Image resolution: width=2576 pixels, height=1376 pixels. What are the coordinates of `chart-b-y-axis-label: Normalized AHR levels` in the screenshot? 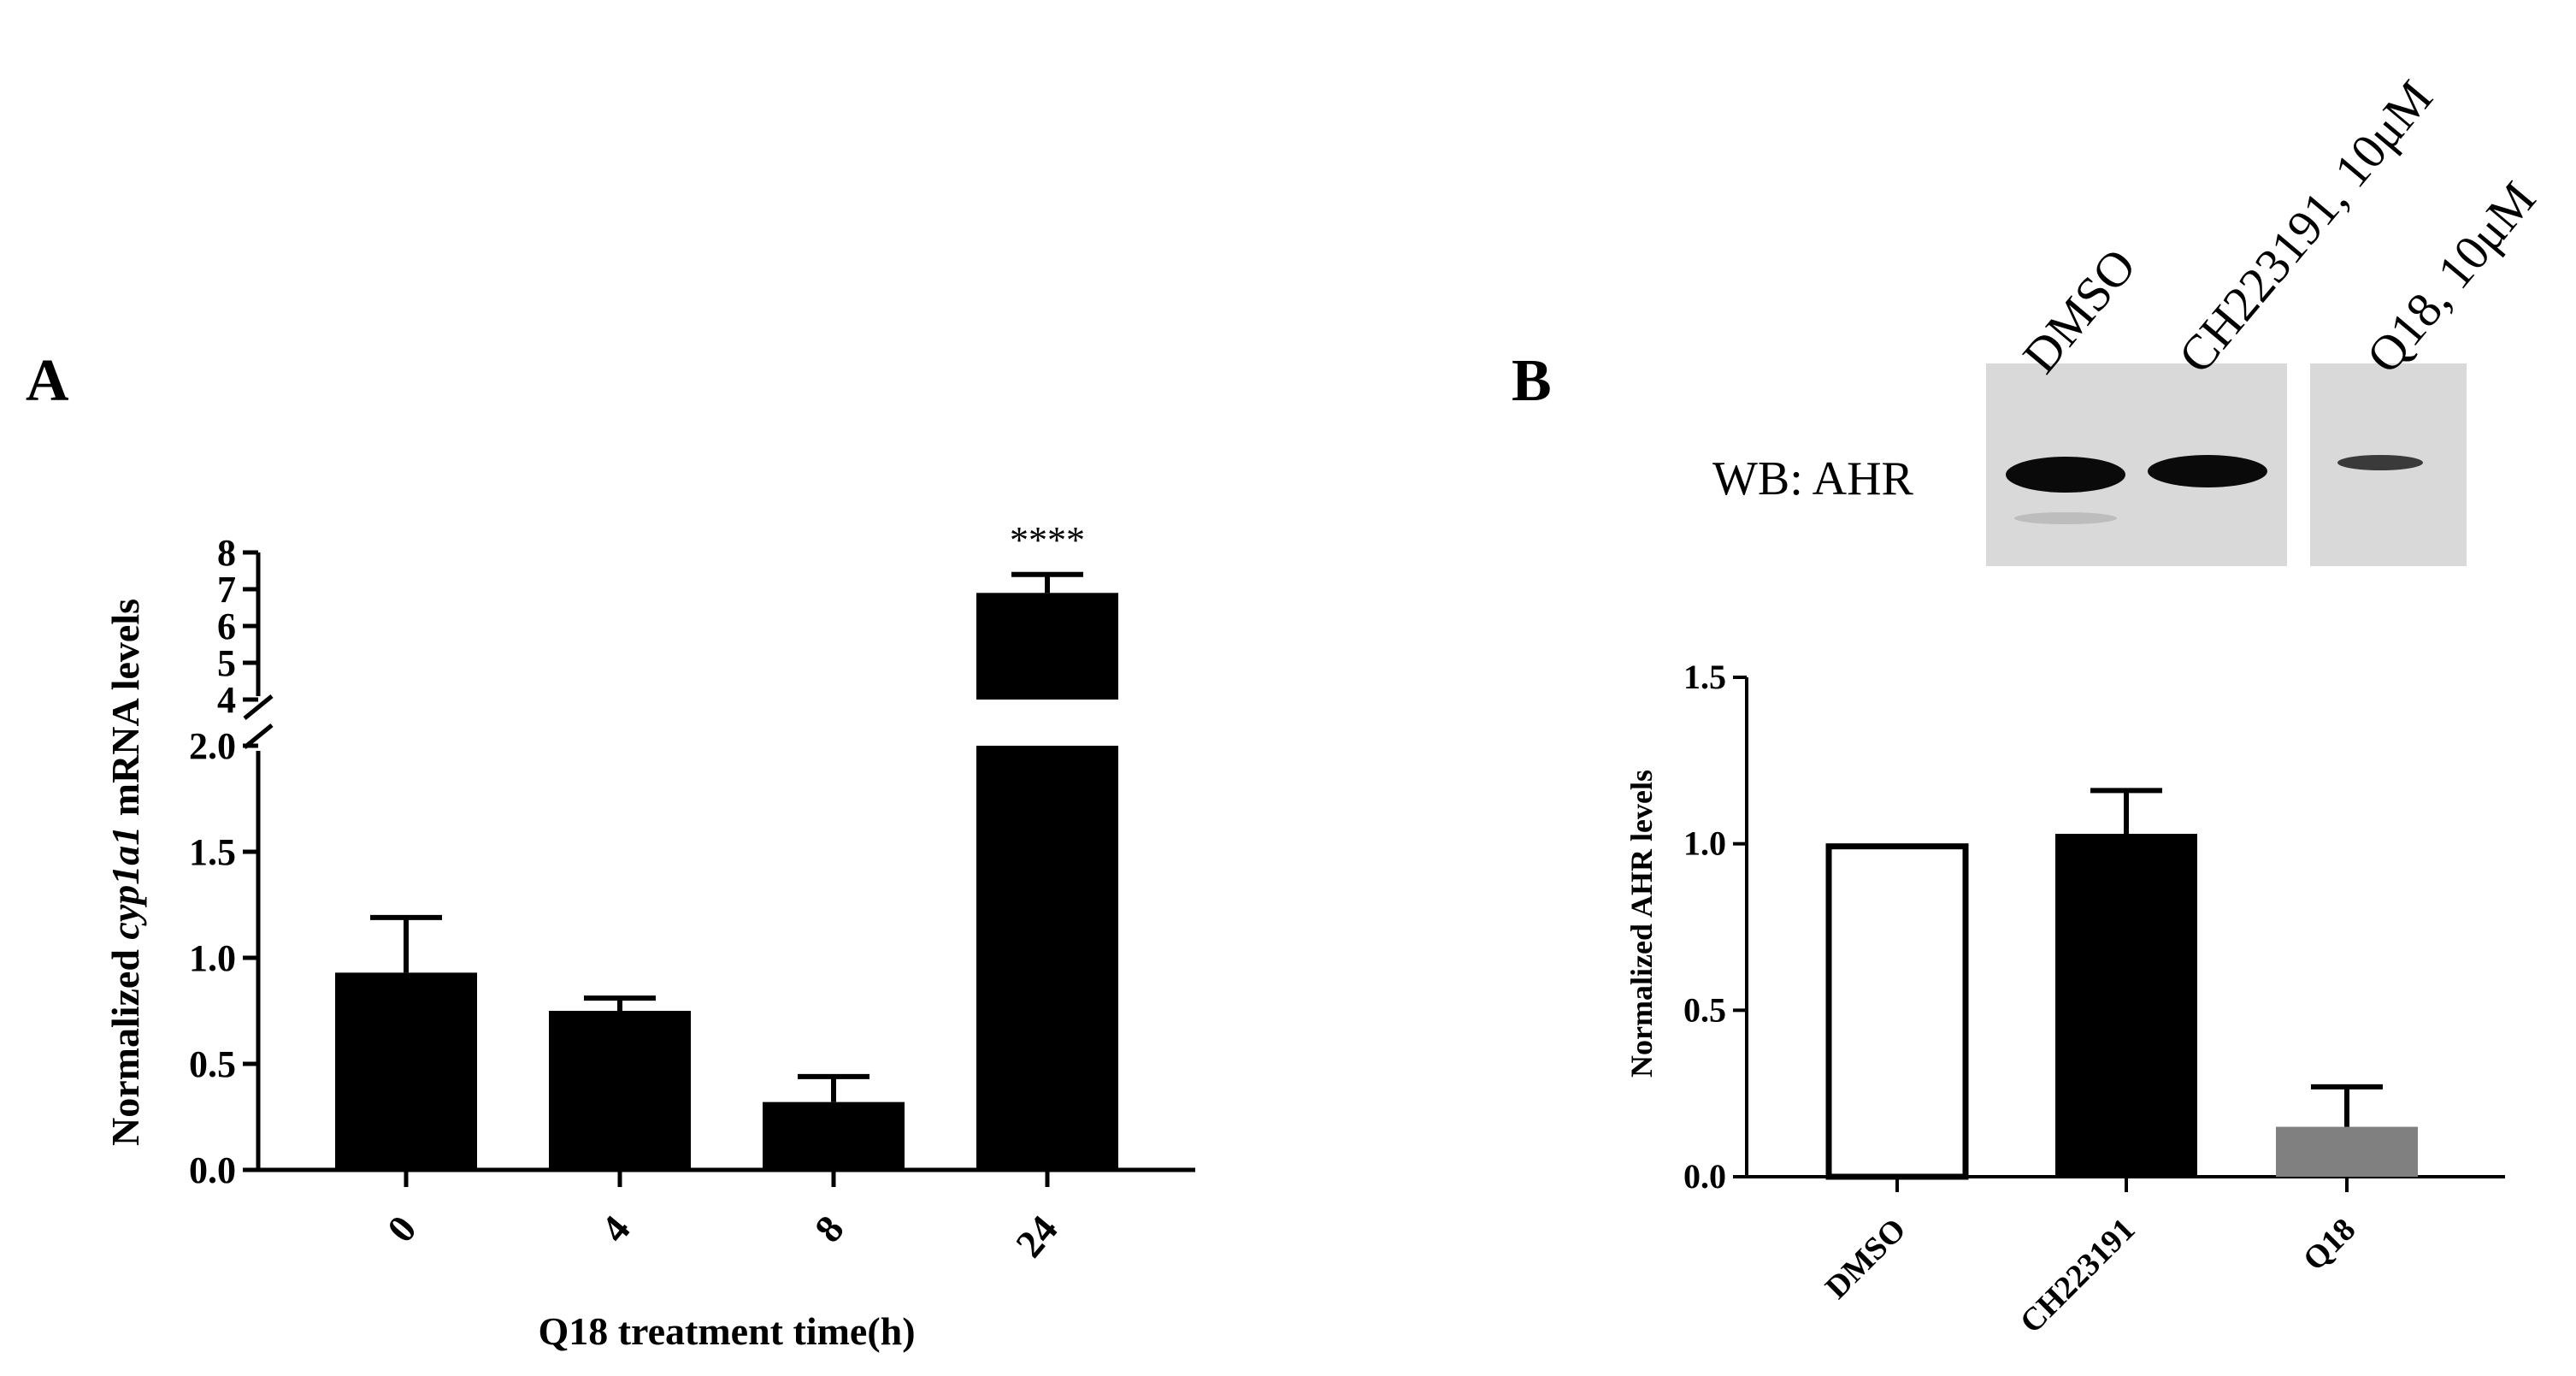 It's located at (1641, 924).